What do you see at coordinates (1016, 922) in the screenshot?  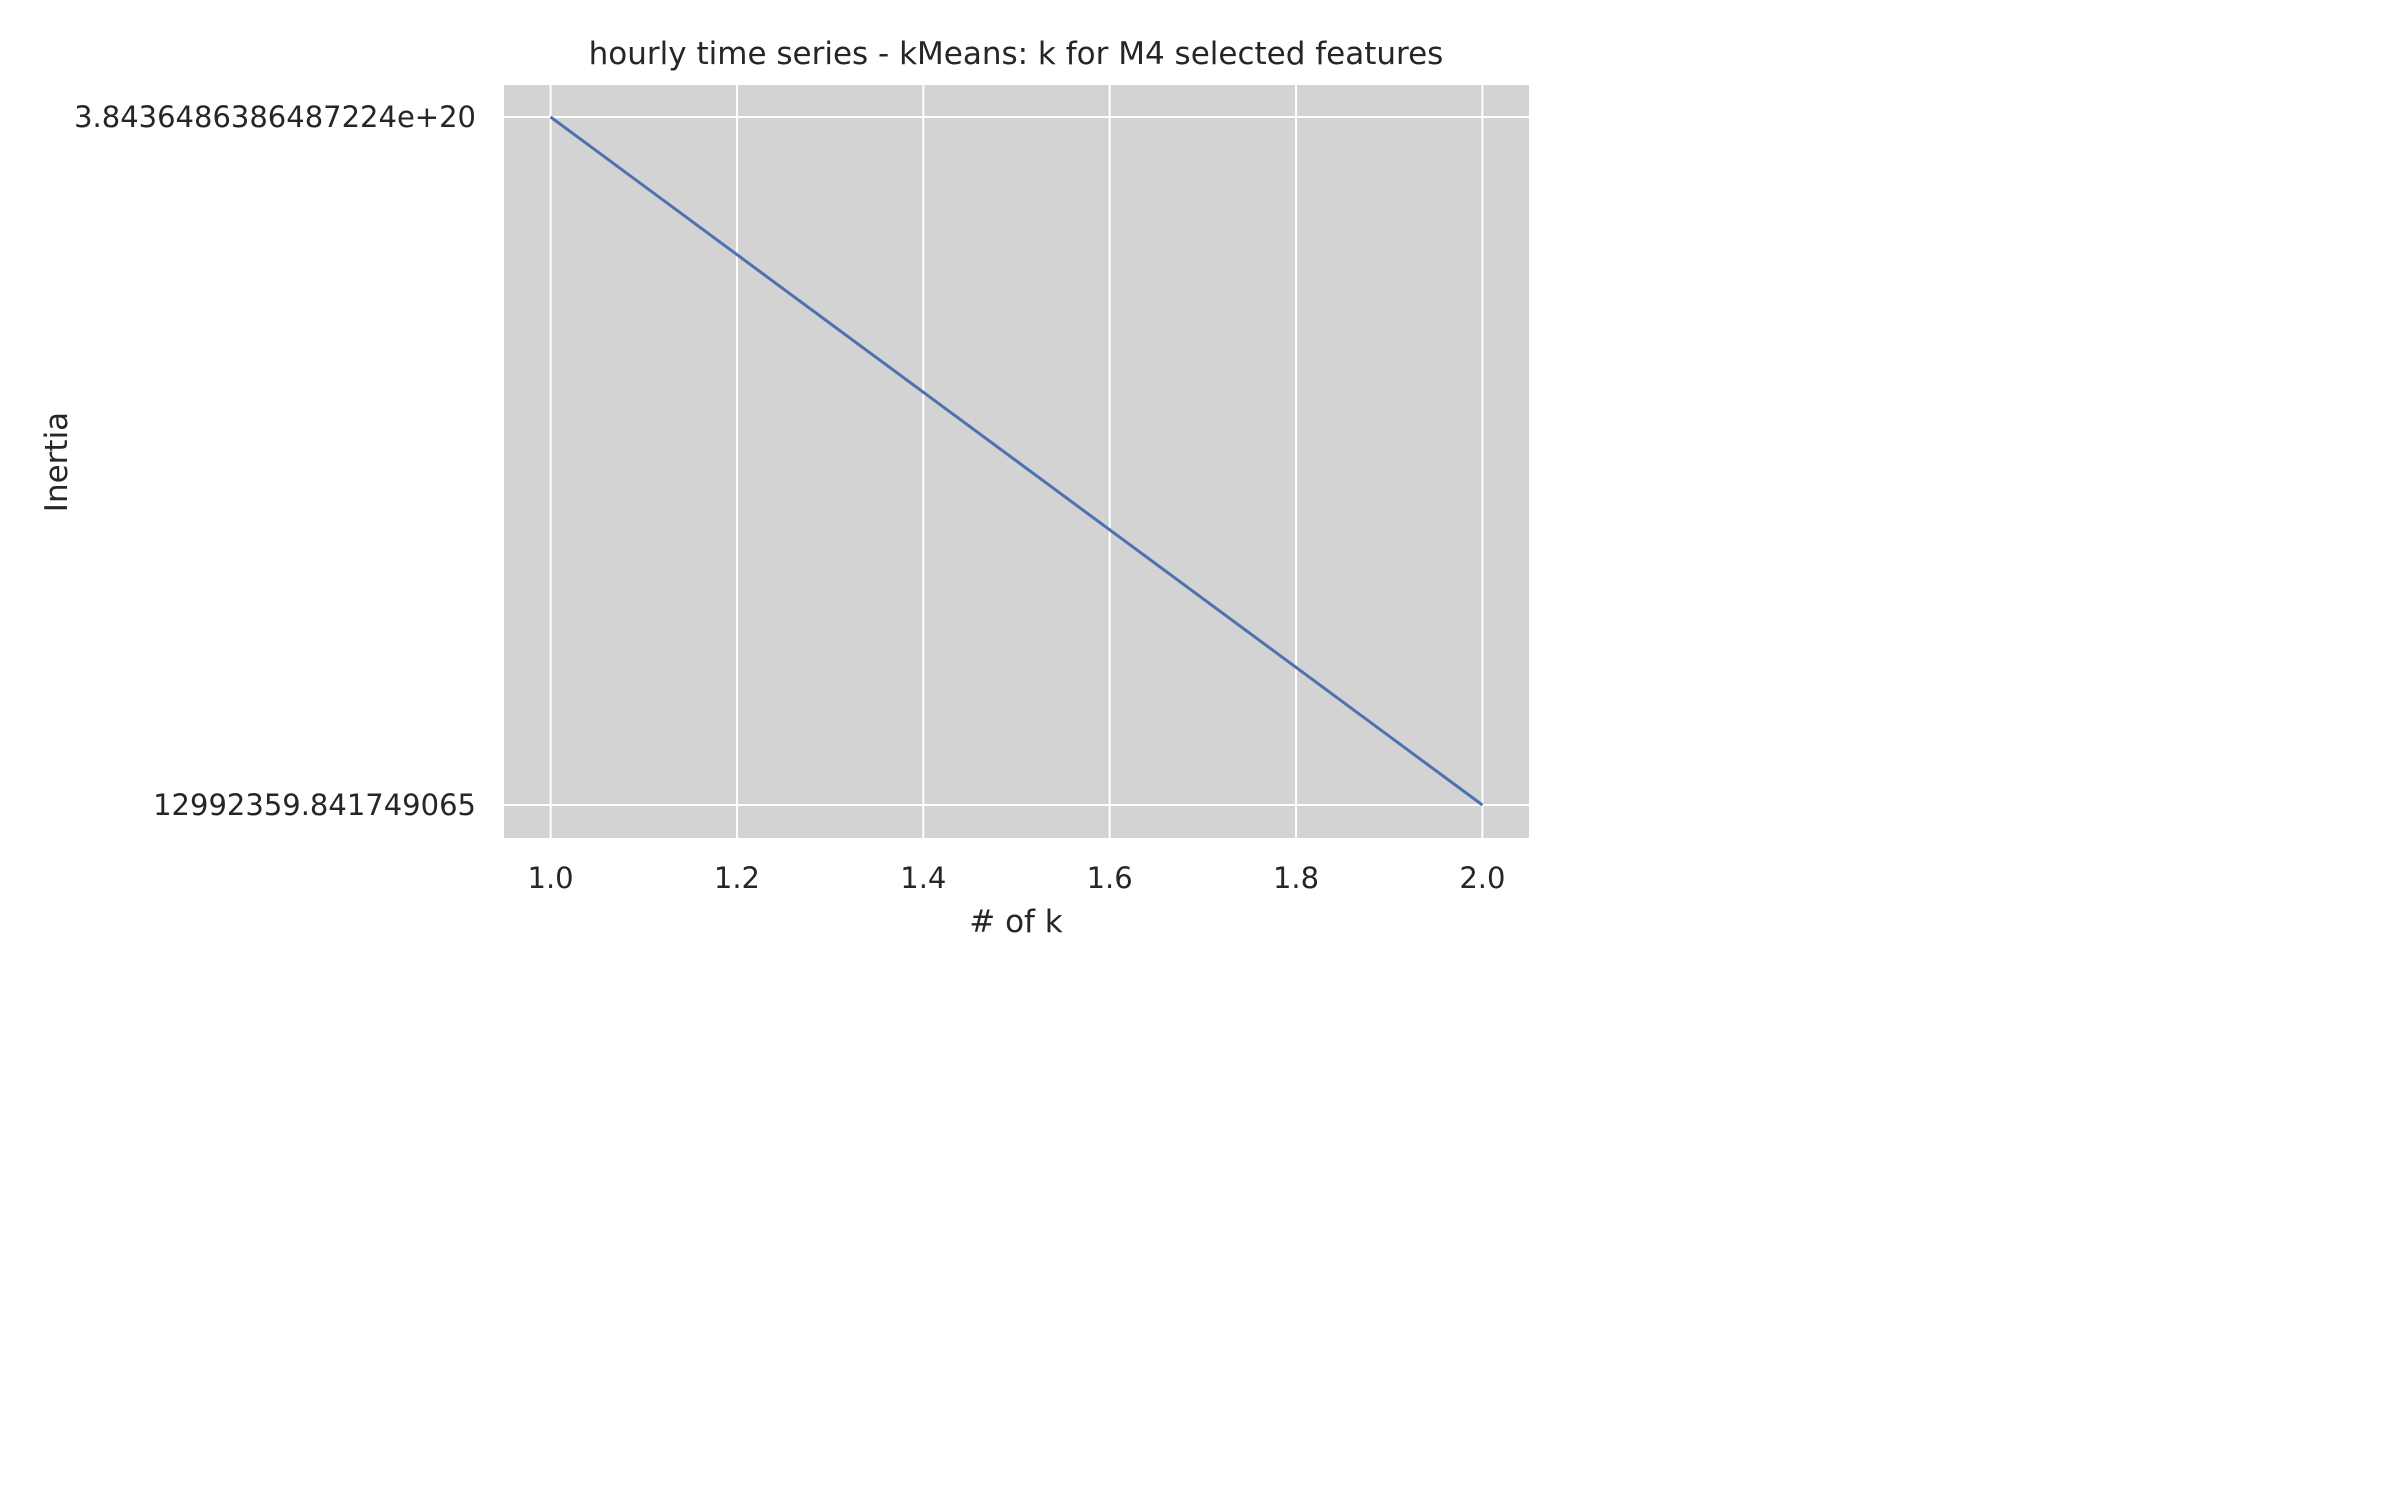 I see `x-axis-label: # of k` at bounding box center [1016, 922].